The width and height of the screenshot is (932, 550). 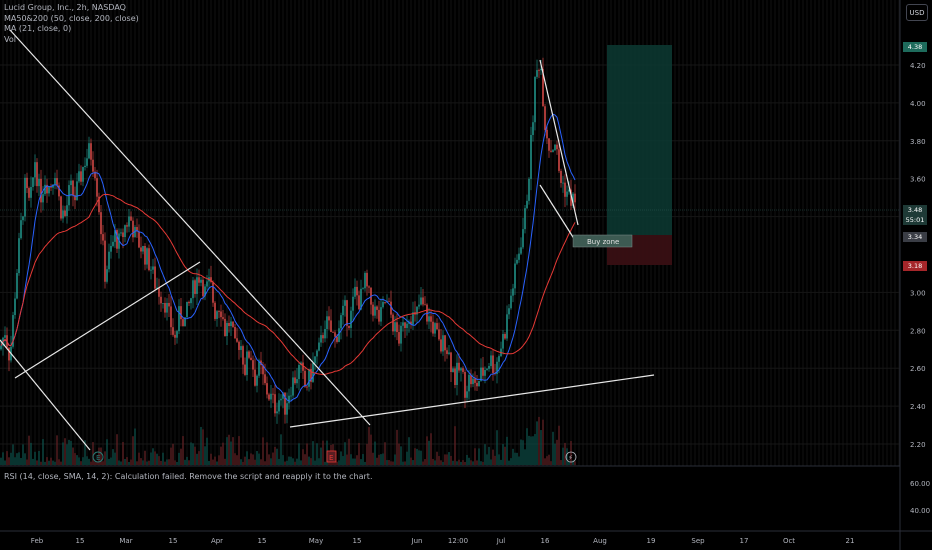 I want to click on price-label: 3.48, so click(x=915, y=210).